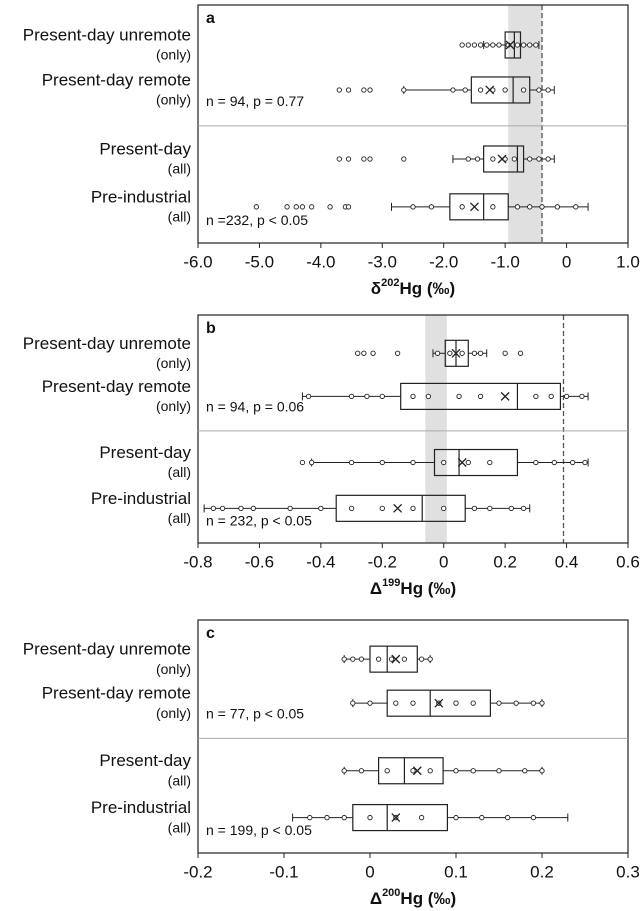 The height and width of the screenshot is (911, 644). I want to click on x-label-prefix: δ, so click(376, 288).